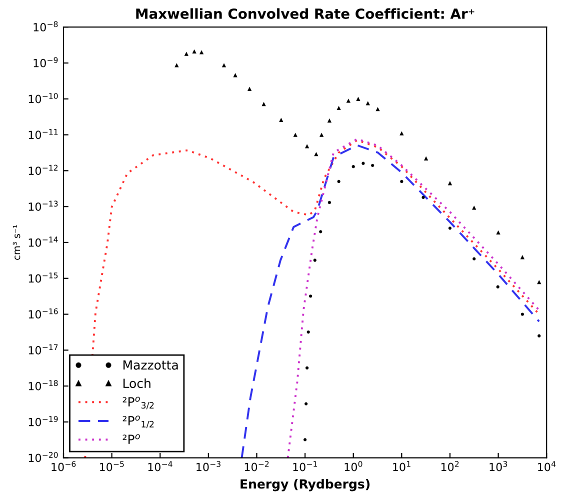 The width and height of the screenshot is (567, 502). What do you see at coordinates (43, 277) in the screenshot?
I see `y-tick-label: 10$^{−15}$` at bounding box center [43, 277].